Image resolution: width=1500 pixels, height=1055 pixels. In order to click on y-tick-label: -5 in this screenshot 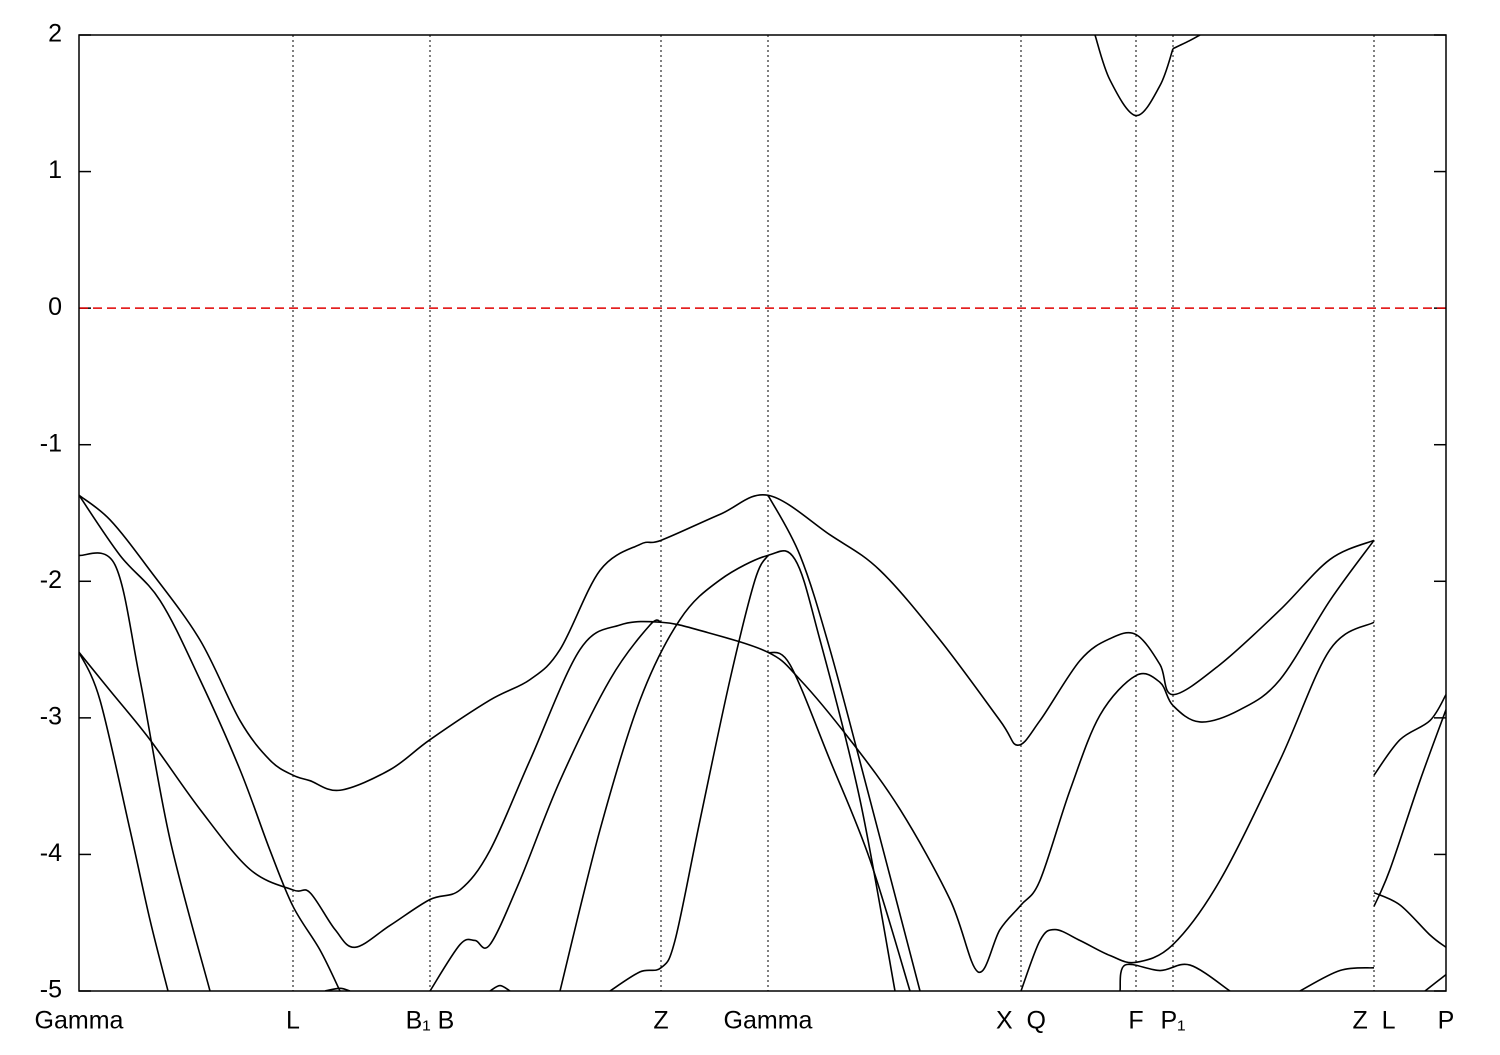, I will do `click(51, 990)`.